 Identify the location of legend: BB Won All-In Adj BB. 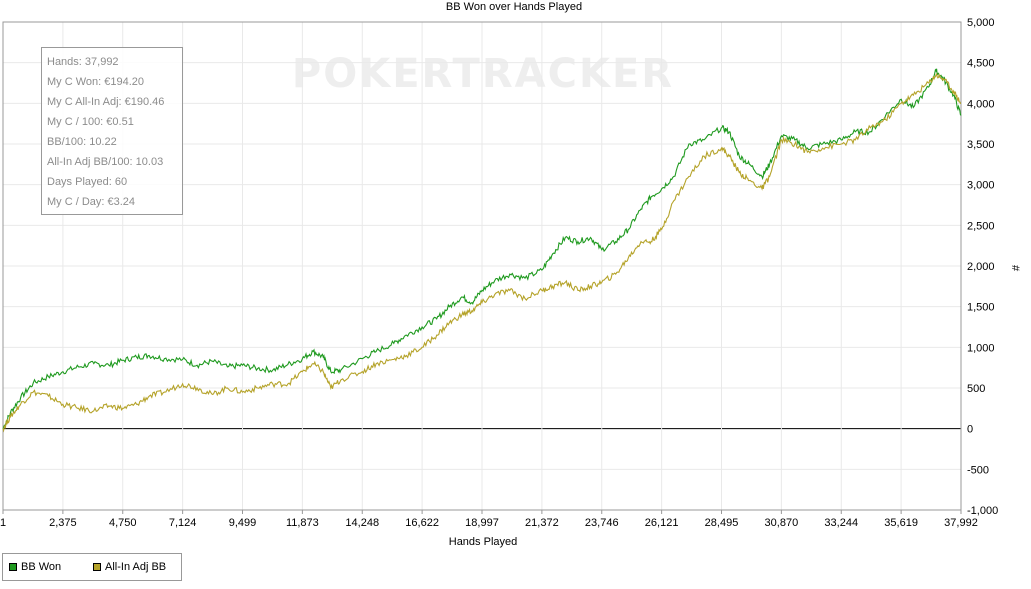
(92, 567).